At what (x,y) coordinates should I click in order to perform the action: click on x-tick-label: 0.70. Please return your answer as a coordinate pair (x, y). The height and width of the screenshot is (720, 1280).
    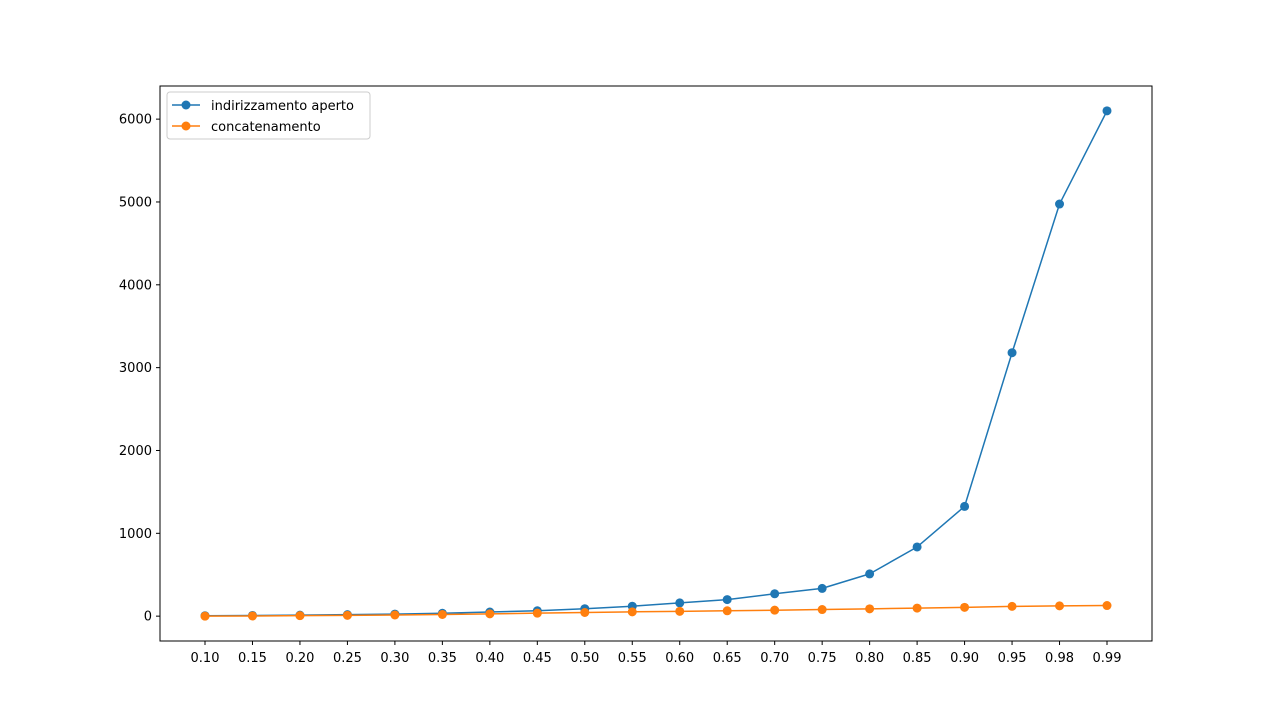
    Looking at the image, I should click on (774, 658).